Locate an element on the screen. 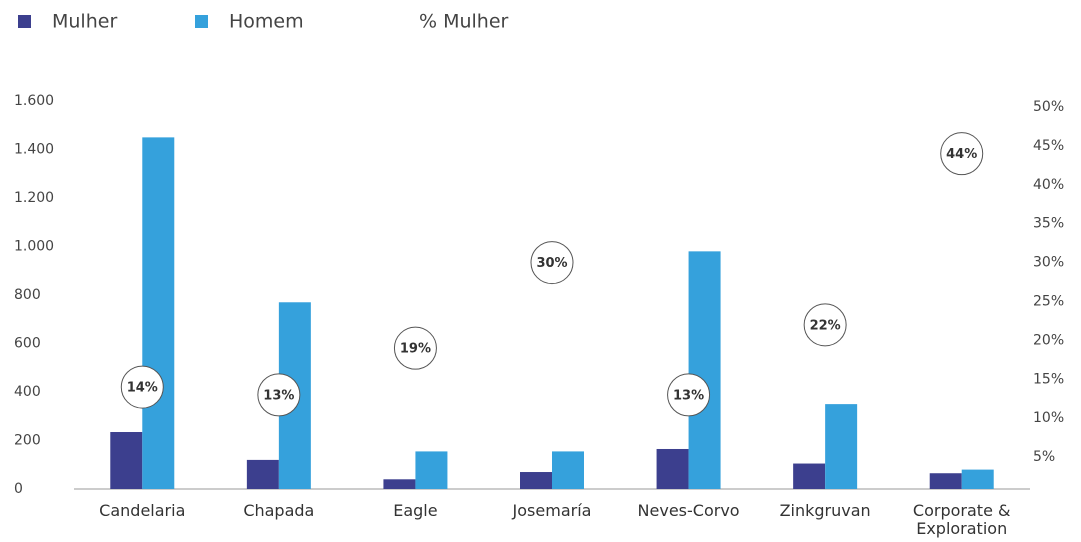  y2-tick-label: 50% is located at coordinates (1048, 107).